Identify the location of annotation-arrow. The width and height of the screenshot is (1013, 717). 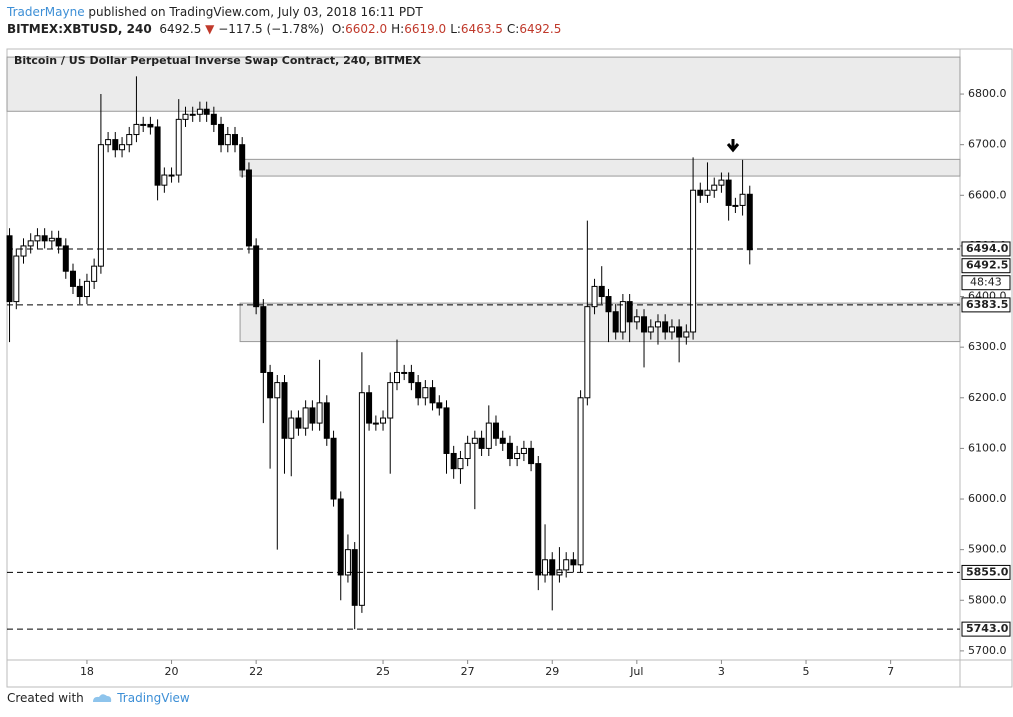
(733, 146).